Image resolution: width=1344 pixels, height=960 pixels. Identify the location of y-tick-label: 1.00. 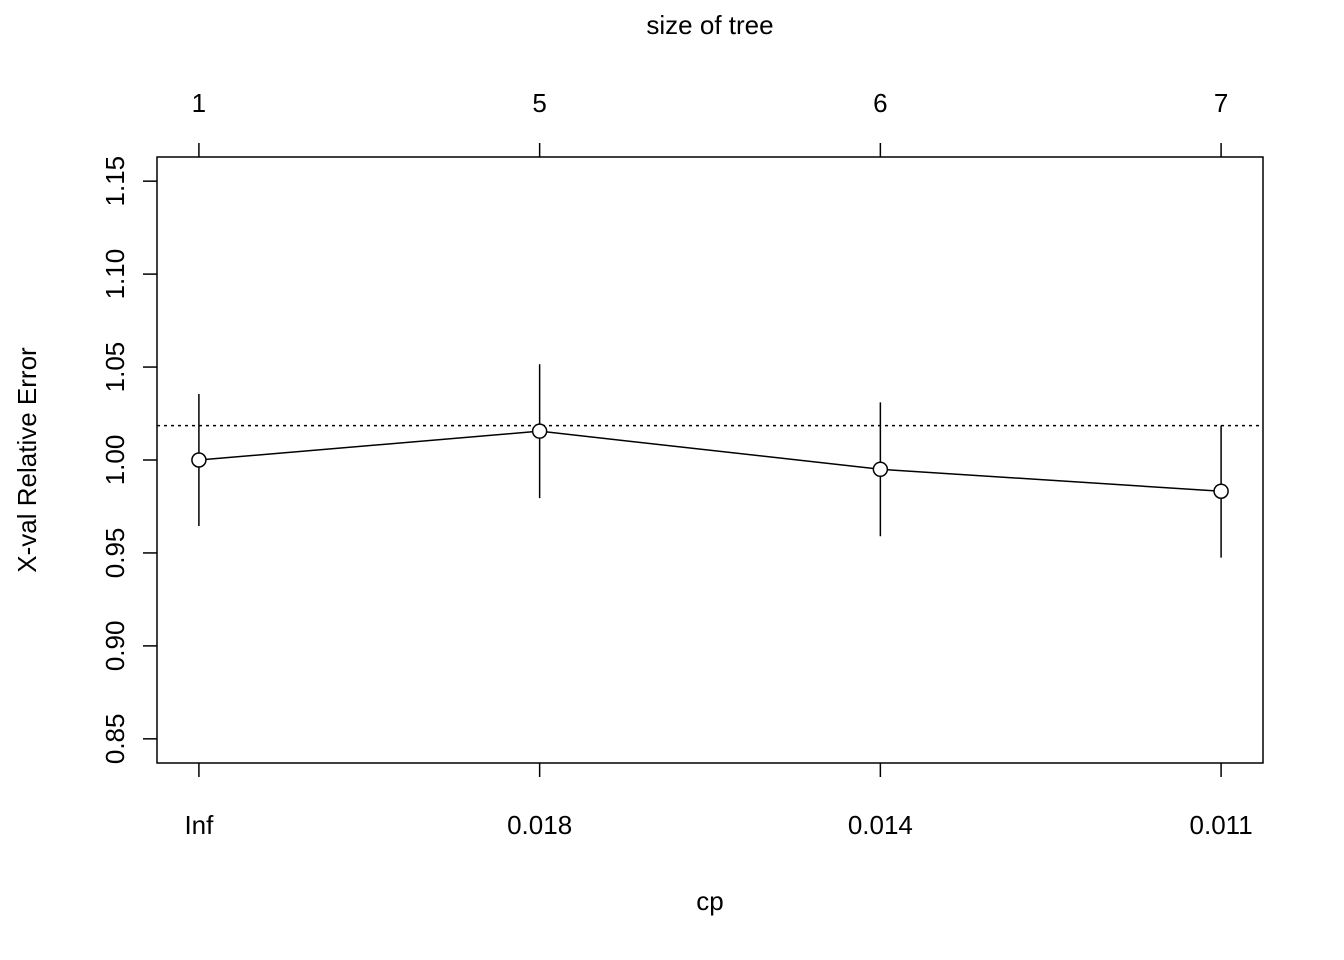
(115, 460).